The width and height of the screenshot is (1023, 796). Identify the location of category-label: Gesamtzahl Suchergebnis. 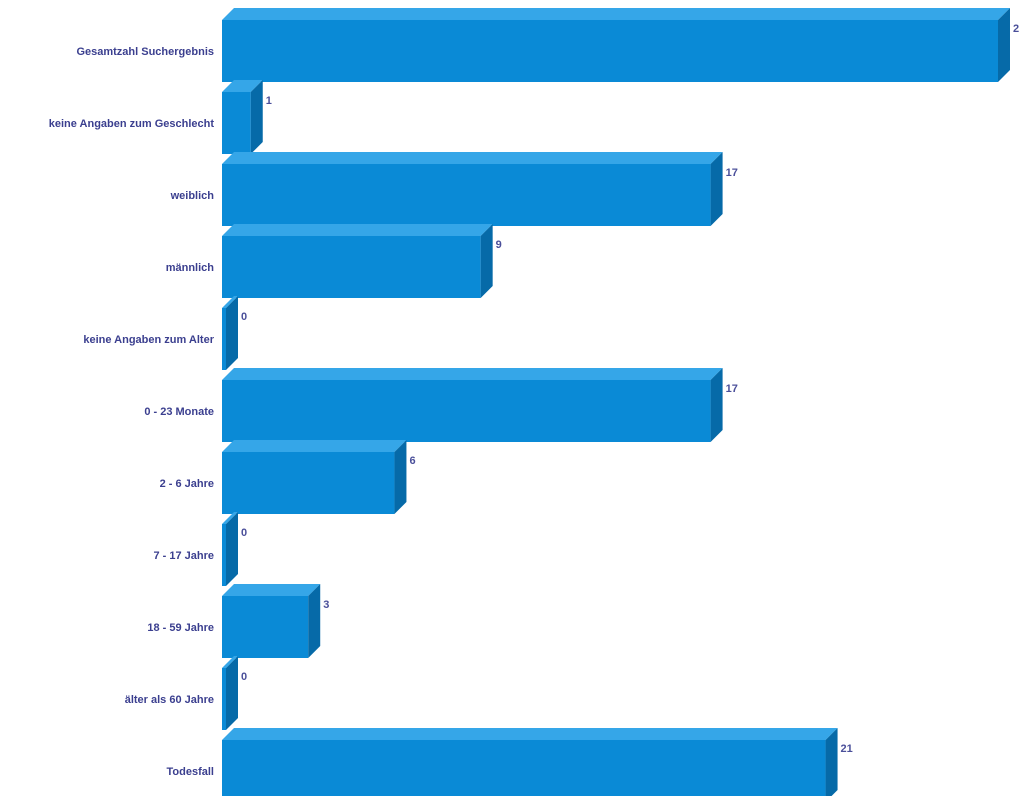
(145, 52).